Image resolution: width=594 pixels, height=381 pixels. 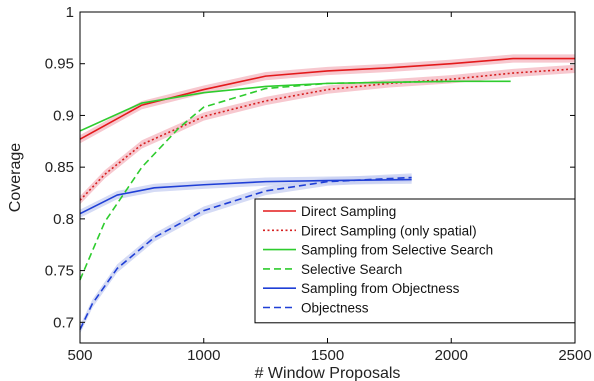 What do you see at coordinates (328, 373) in the screenshot?
I see `x-axis-label: # Window Proposals` at bounding box center [328, 373].